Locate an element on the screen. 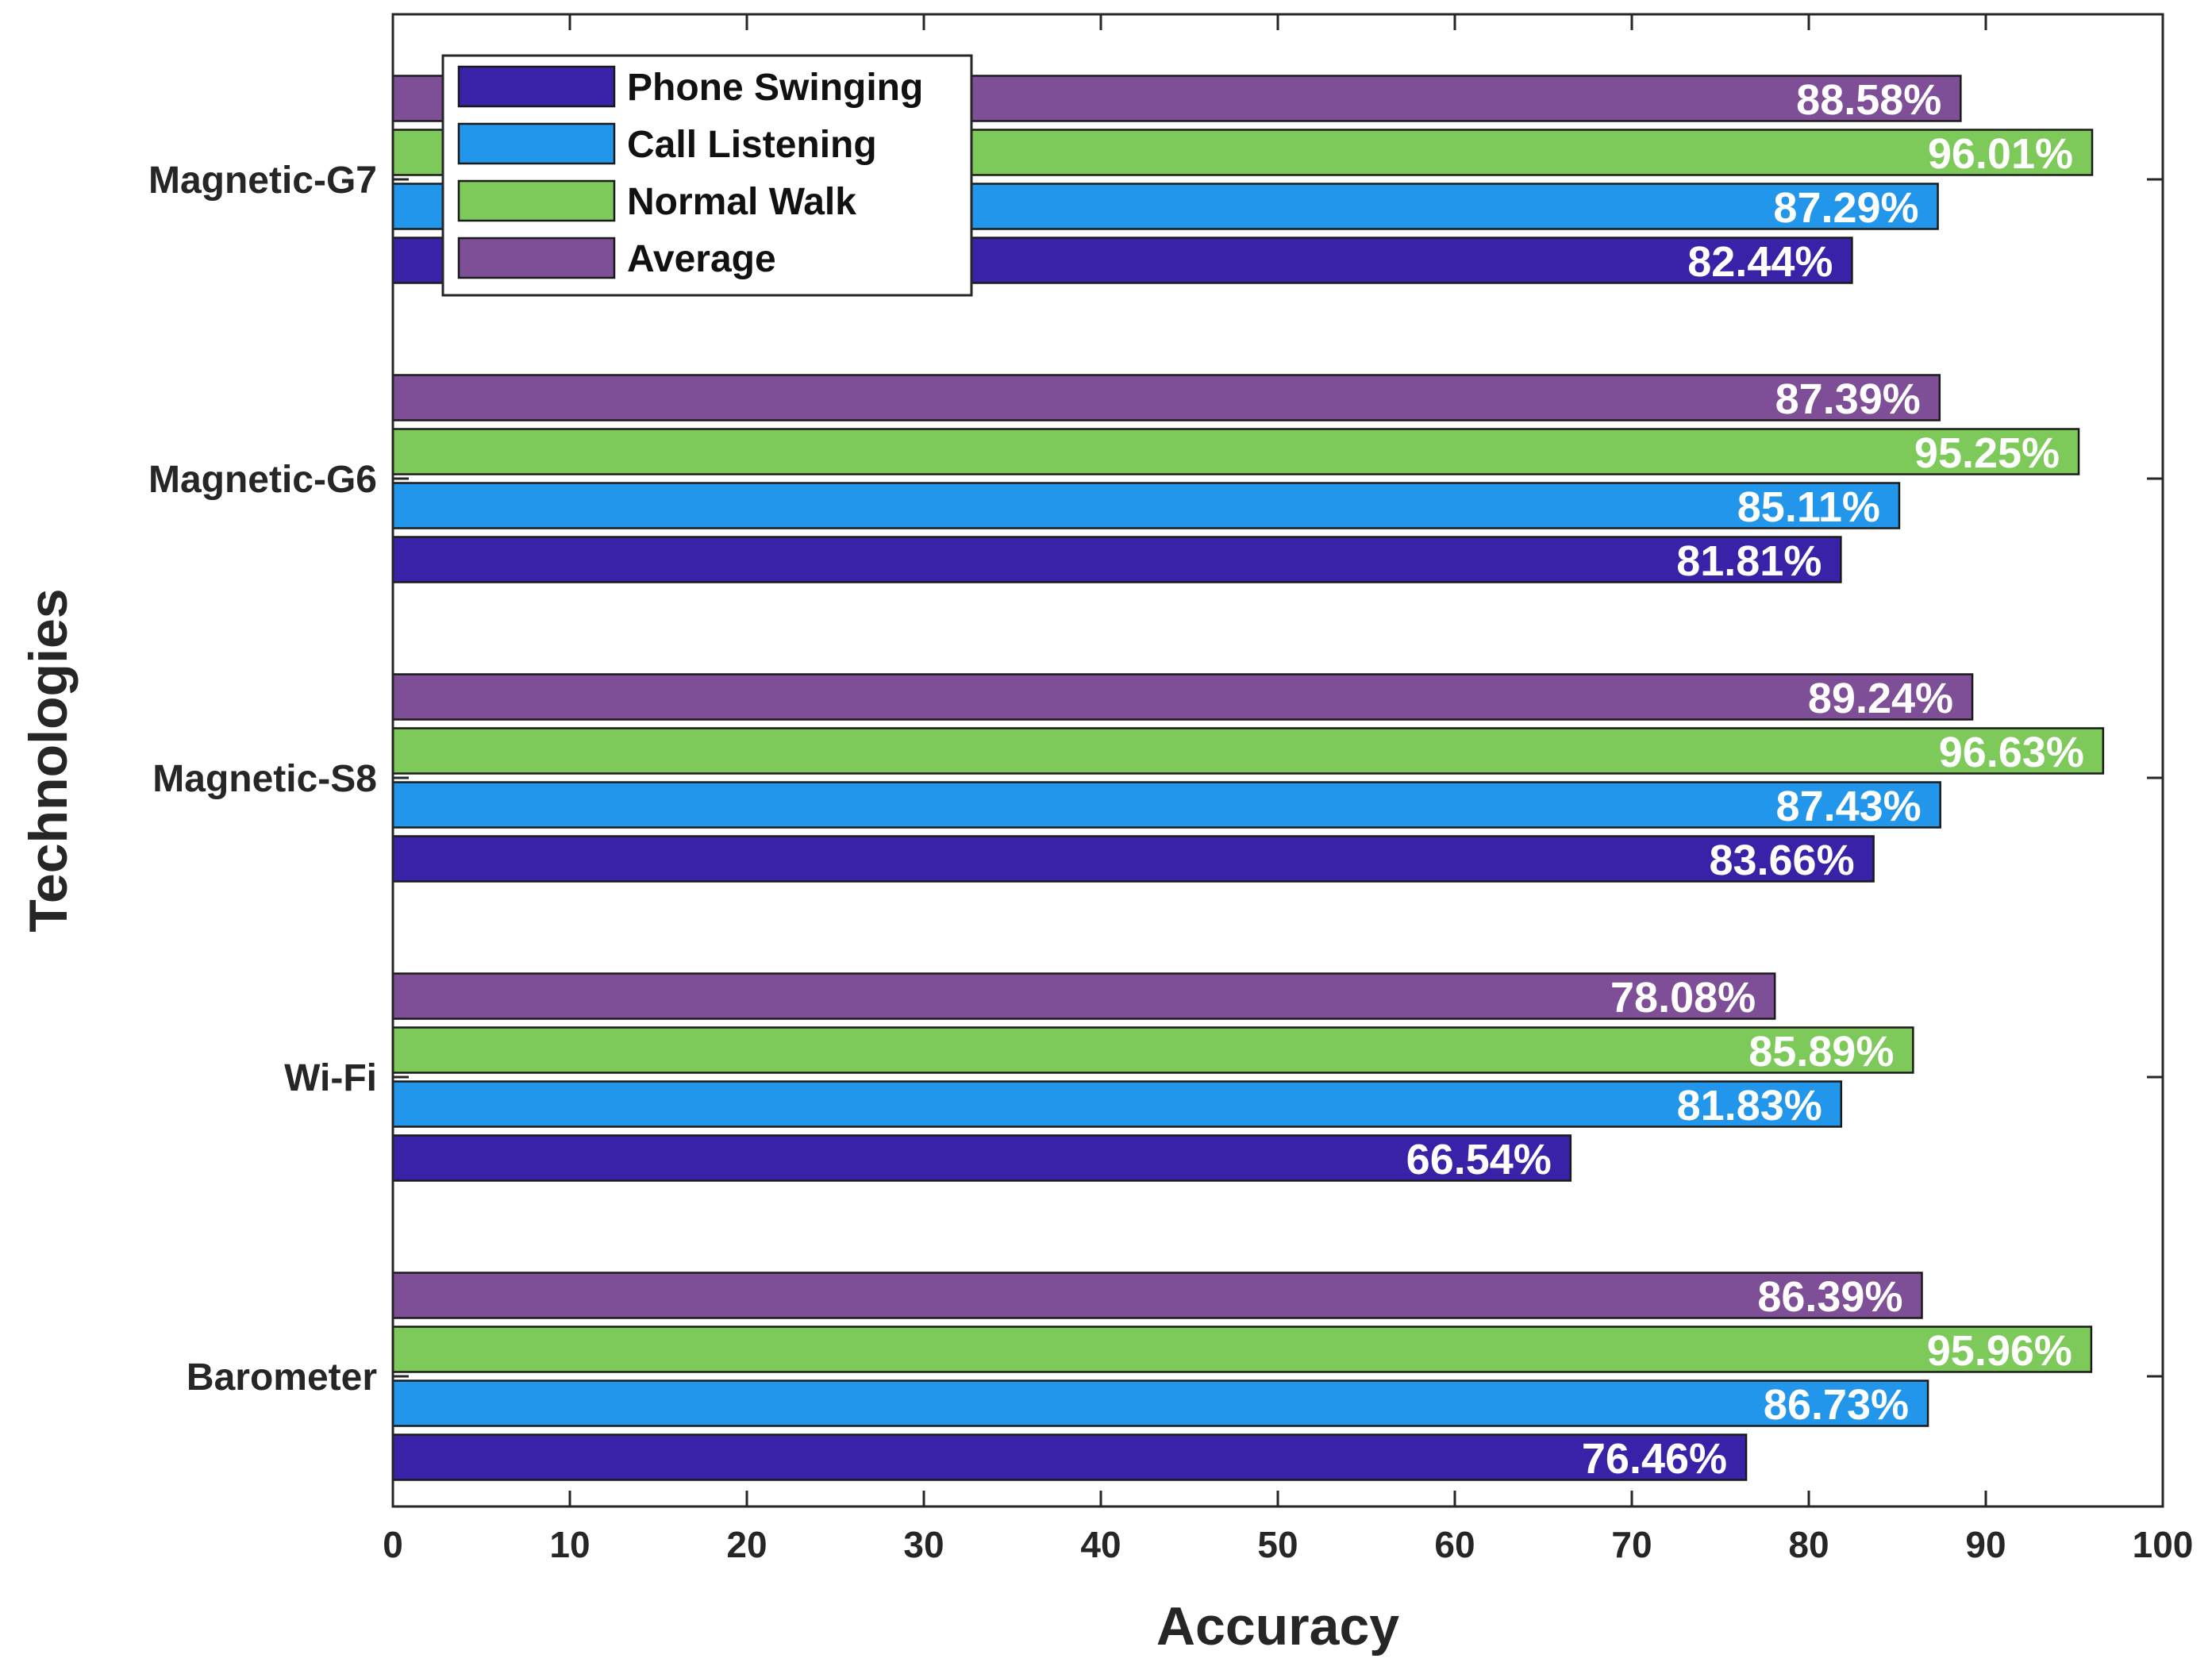  bar-value-label: 86.39% is located at coordinates (1829, 1297).